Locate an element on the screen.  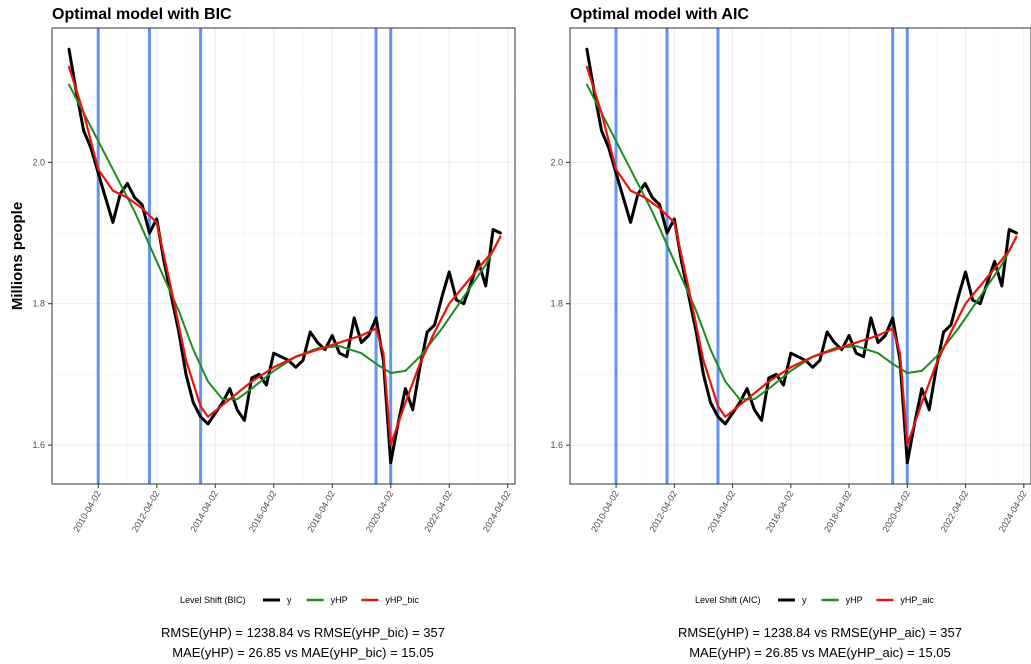
chart-title: Optimal model with AIC is located at coordinates (659, 14).